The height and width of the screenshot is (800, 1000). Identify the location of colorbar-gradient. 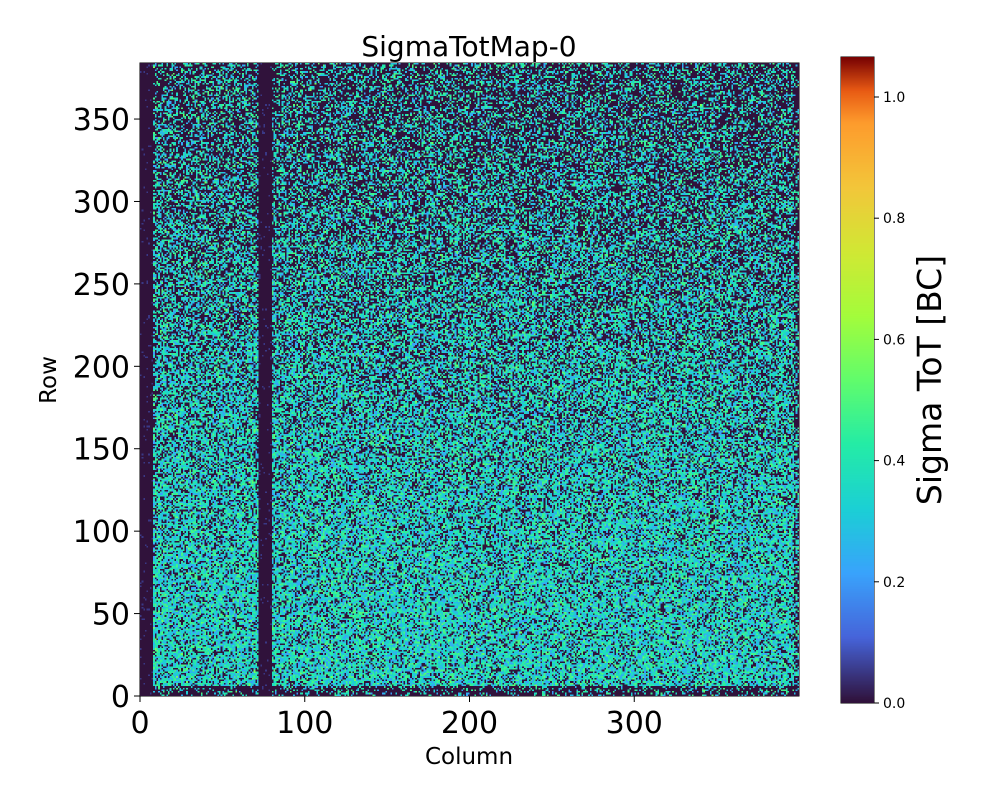
(857, 380).